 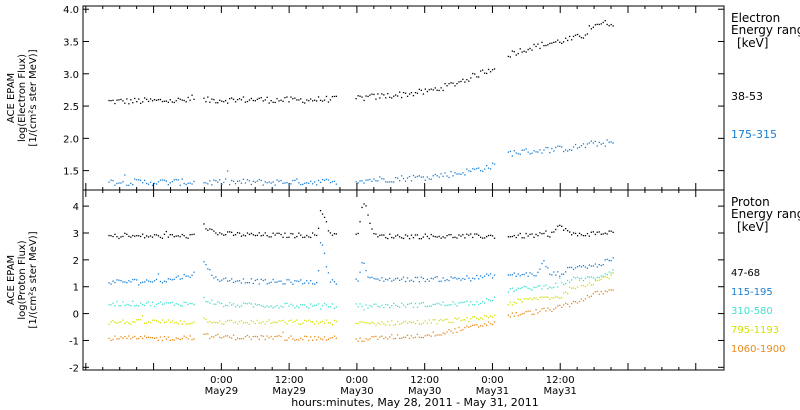 I want to click on y-tick-label: 3.0, so click(x=71, y=75).